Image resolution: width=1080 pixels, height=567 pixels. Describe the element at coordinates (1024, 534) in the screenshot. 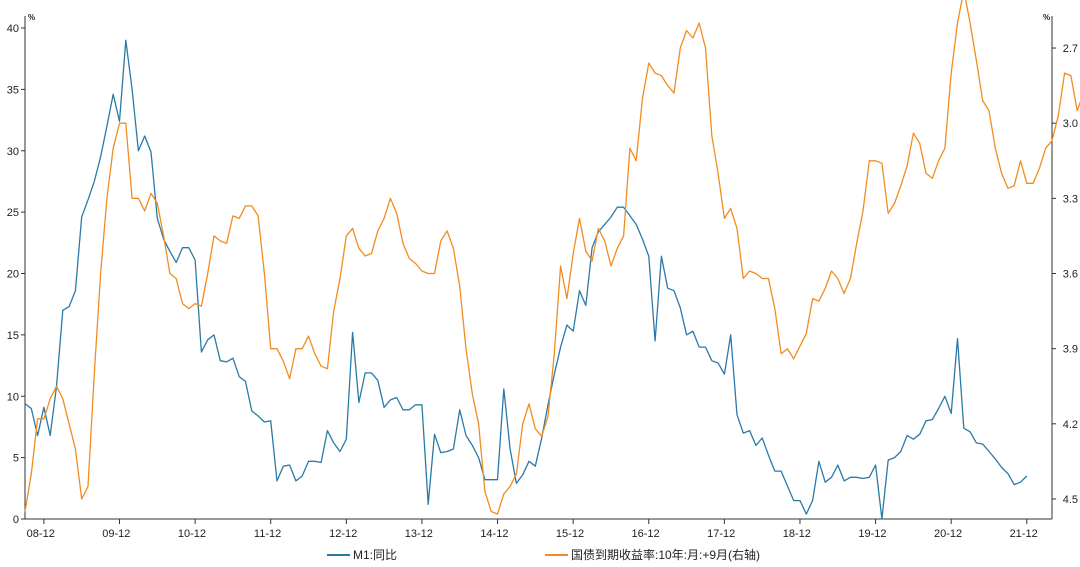

I see `x-tick-label: 21-12` at that location.